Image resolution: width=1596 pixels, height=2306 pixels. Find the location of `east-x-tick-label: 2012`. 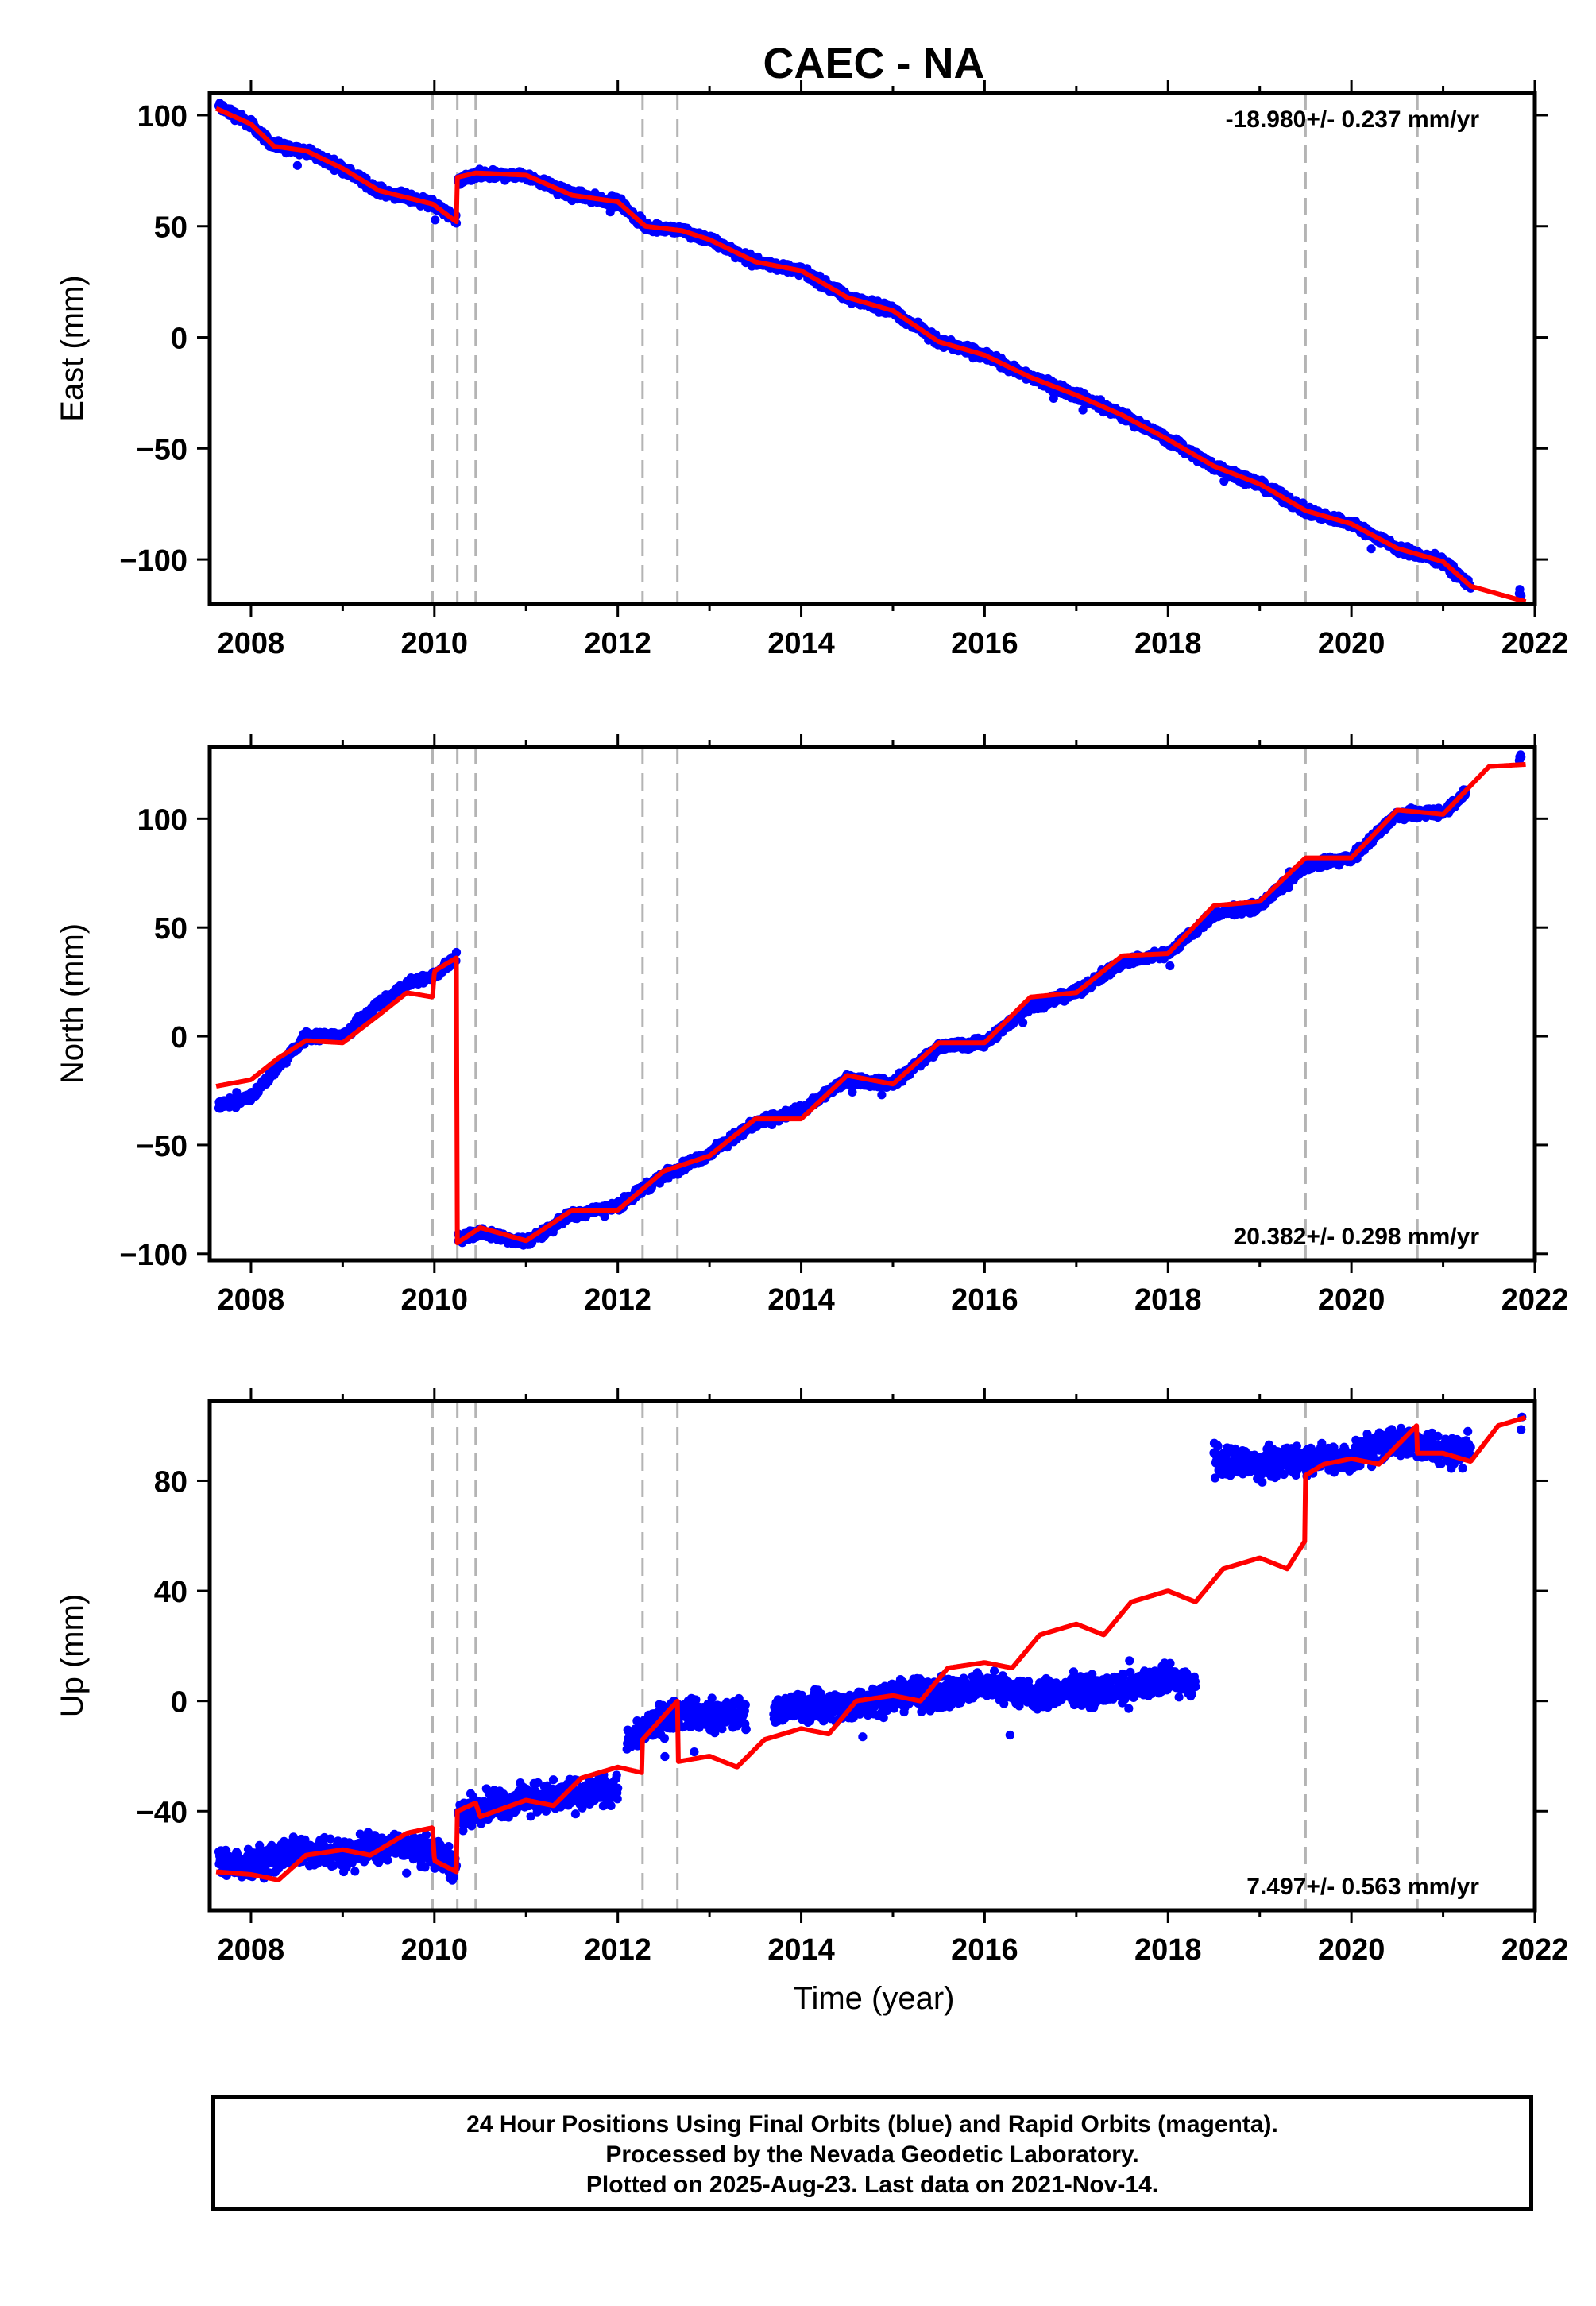

east-x-tick-label: 2012 is located at coordinates (617, 643).